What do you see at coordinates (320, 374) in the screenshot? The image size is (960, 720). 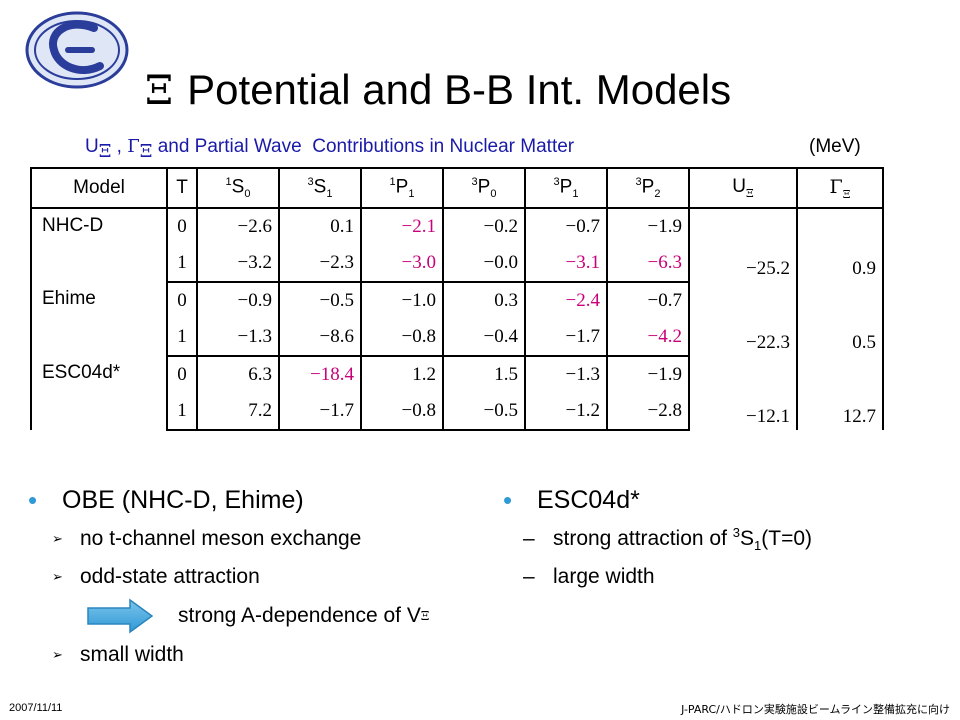 I see `cell: −18.4` at bounding box center [320, 374].